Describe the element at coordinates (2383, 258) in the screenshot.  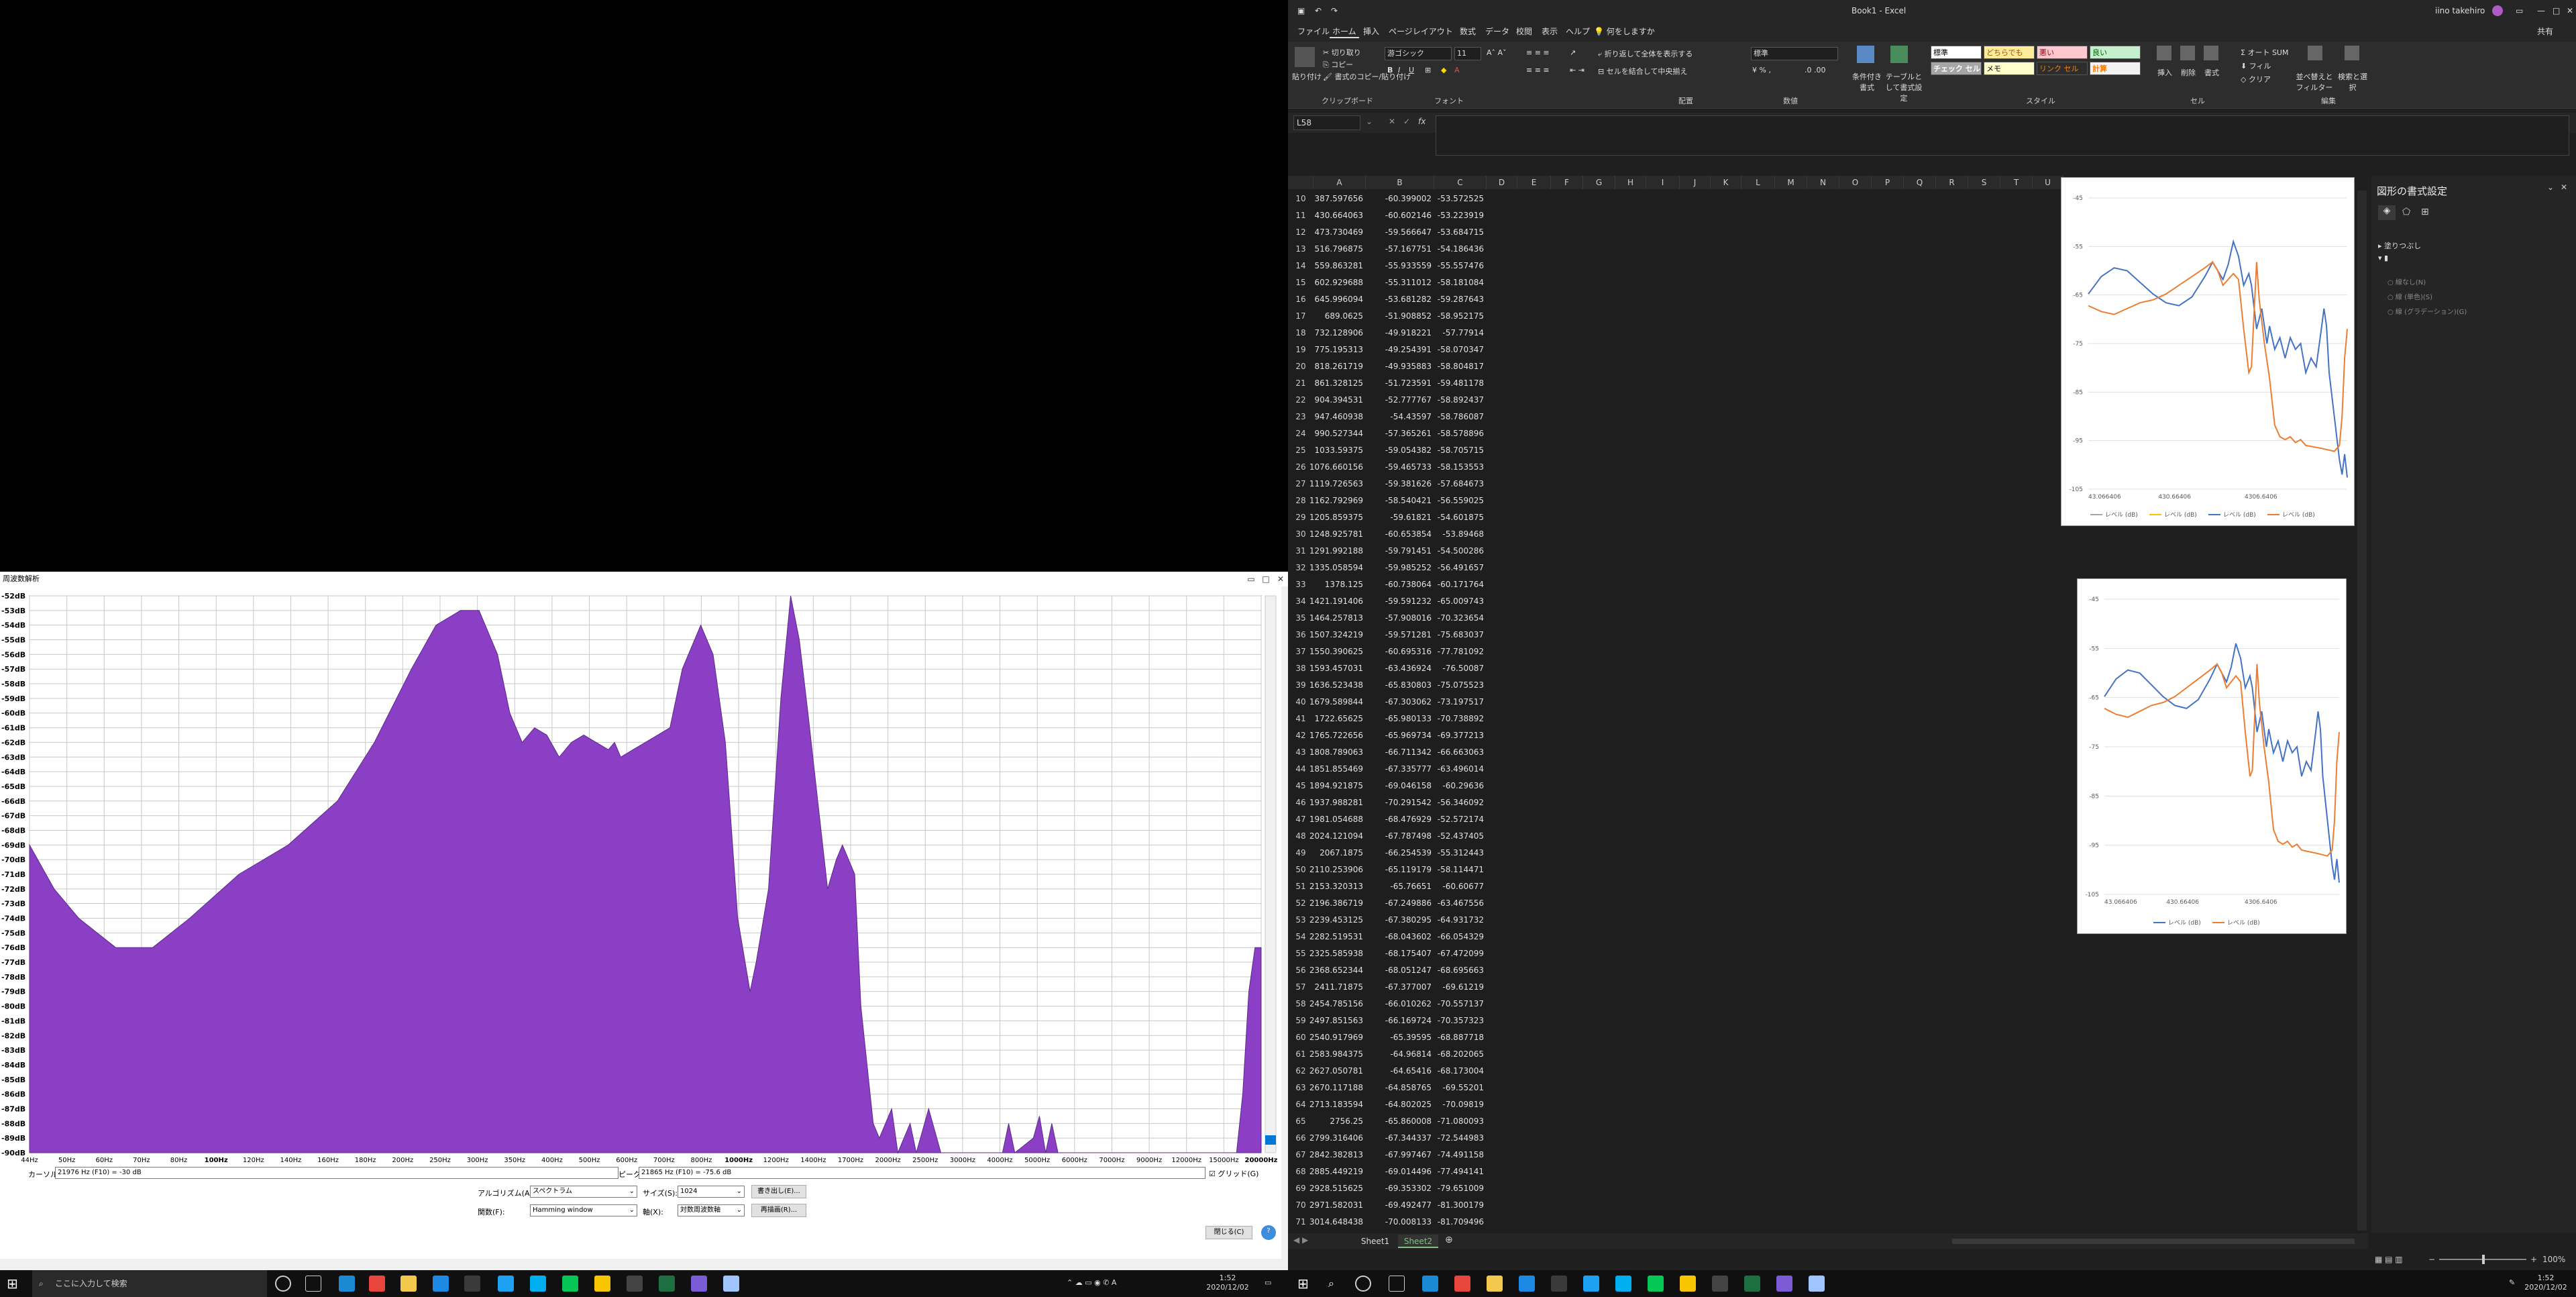
I see `line-section: ▾ ▮` at that location.